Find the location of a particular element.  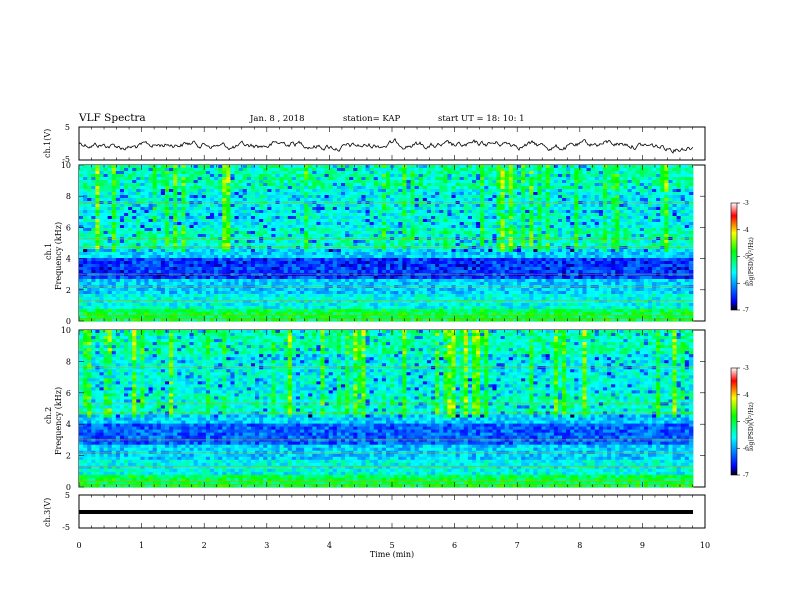

ch1-waveform-panel: 5 -5 ch.1(V) is located at coordinates (374, 143).